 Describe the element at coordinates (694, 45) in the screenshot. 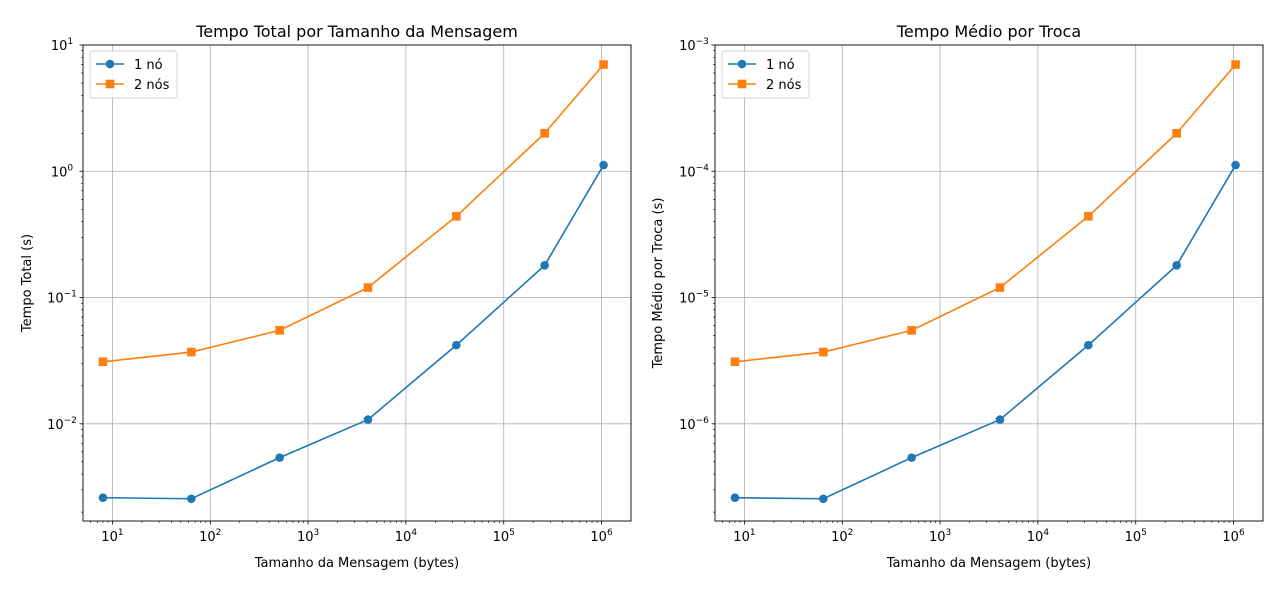

I see `y-tick-label: 10⁻³` at that location.